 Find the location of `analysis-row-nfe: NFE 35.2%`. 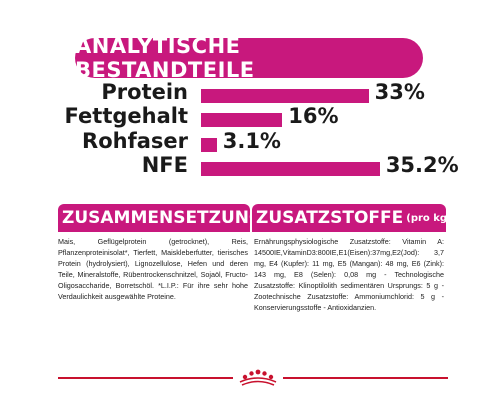

analysis-row-nfe: NFE 35.2% is located at coordinates (250, 167).